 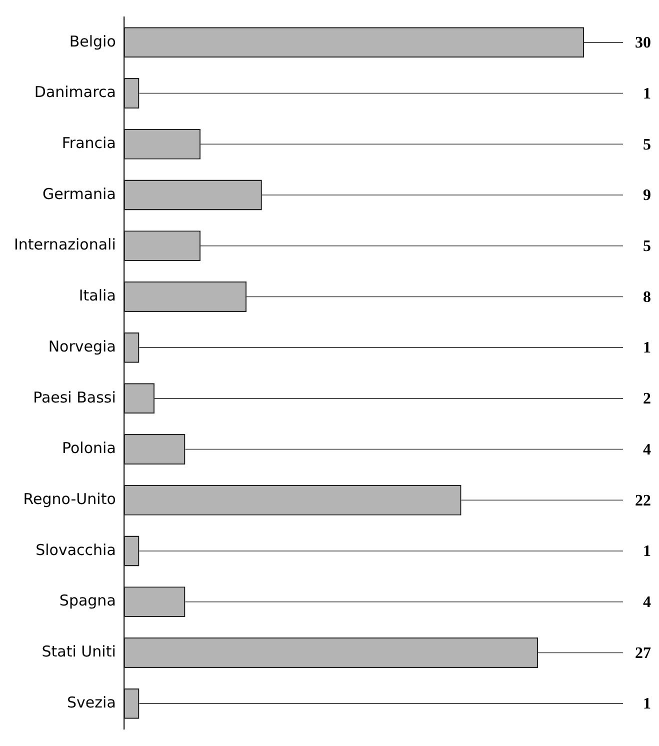 I want to click on data-label: 9, so click(x=647, y=195).